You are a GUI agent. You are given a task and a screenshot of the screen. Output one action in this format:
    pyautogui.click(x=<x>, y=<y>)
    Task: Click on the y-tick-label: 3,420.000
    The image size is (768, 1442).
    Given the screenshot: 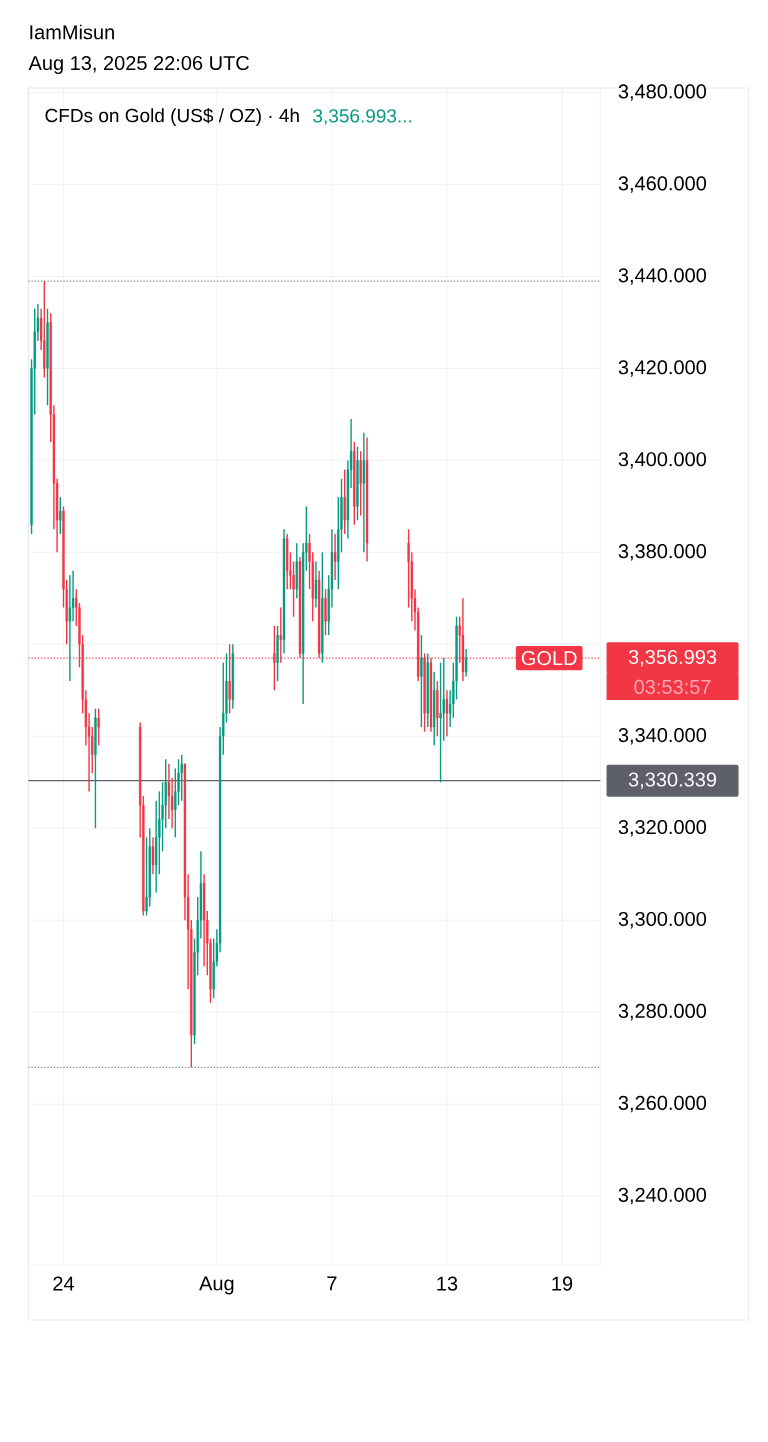 What is the action you would take?
    pyautogui.click(x=662, y=368)
    